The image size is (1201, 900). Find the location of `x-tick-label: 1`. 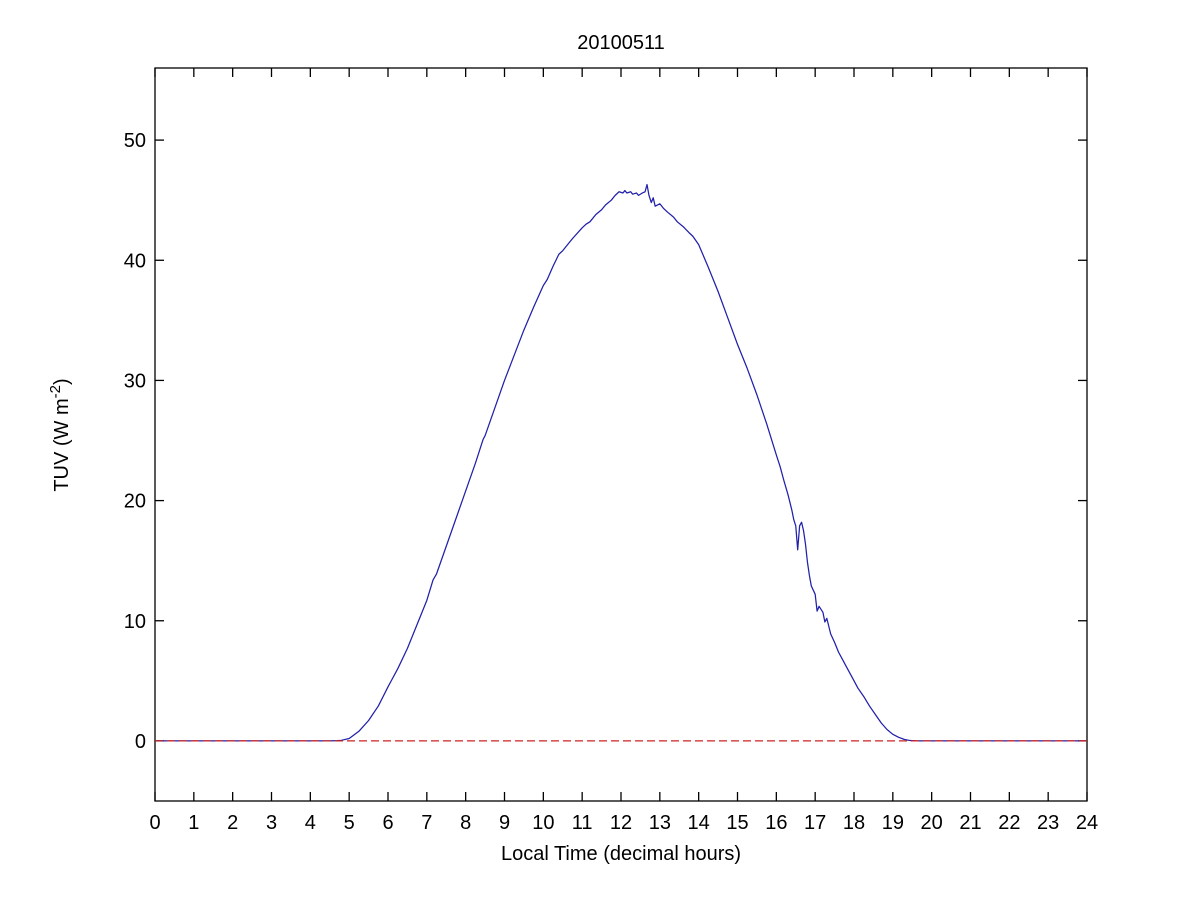

x-tick-label: 1 is located at coordinates (193, 823).